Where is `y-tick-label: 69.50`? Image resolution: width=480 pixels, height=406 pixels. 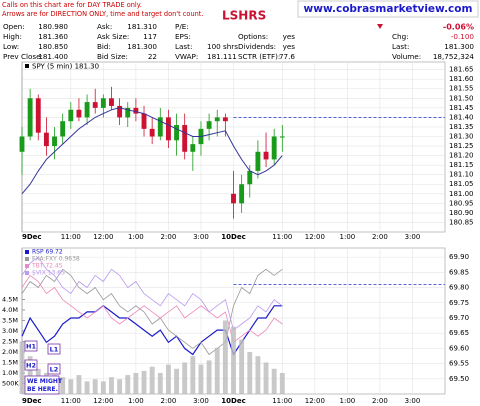 y-tick-label: 69.50 is located at coordinates (459, 379).